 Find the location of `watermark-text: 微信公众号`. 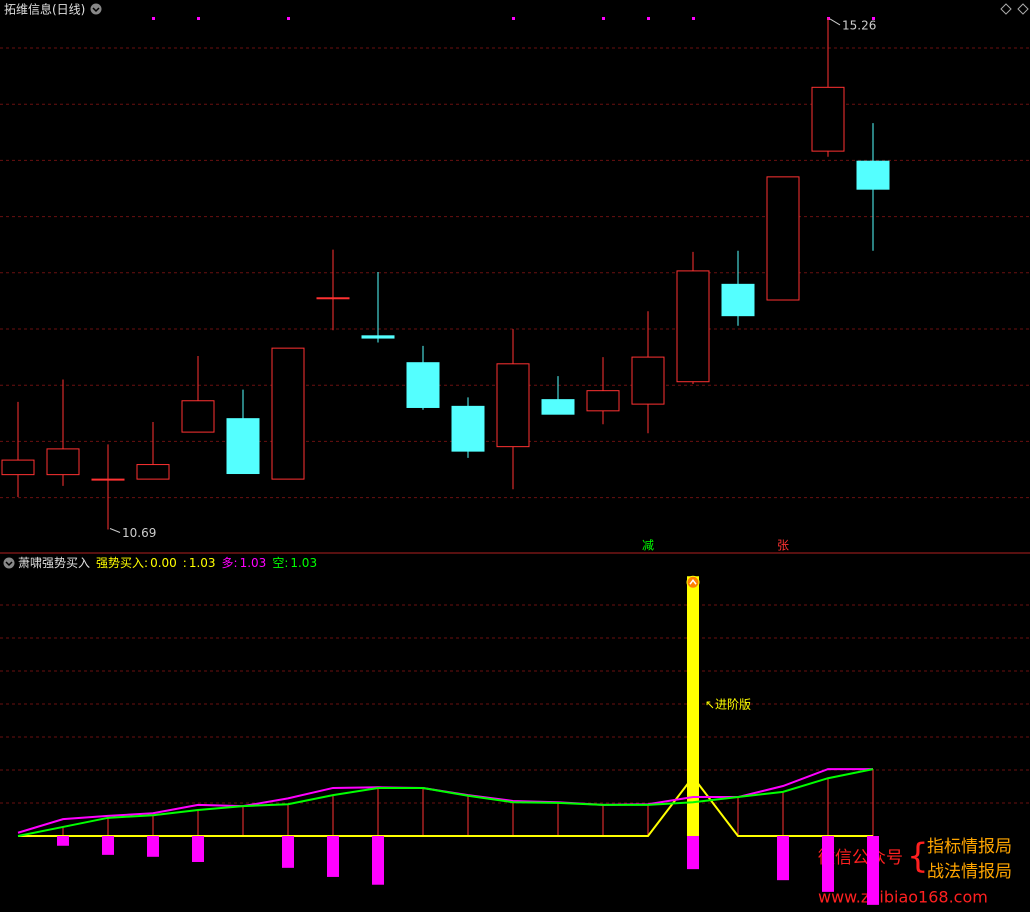

watermark-text: 微信公众号 is located at coordinates (860, 858).